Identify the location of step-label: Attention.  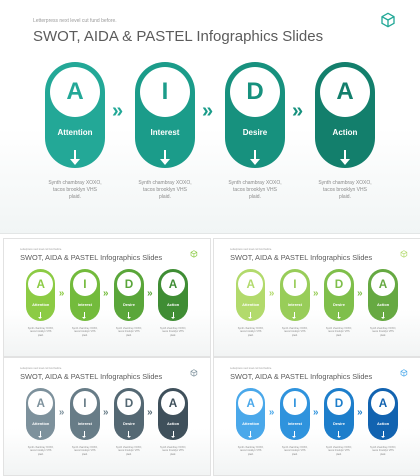
(41, 423).